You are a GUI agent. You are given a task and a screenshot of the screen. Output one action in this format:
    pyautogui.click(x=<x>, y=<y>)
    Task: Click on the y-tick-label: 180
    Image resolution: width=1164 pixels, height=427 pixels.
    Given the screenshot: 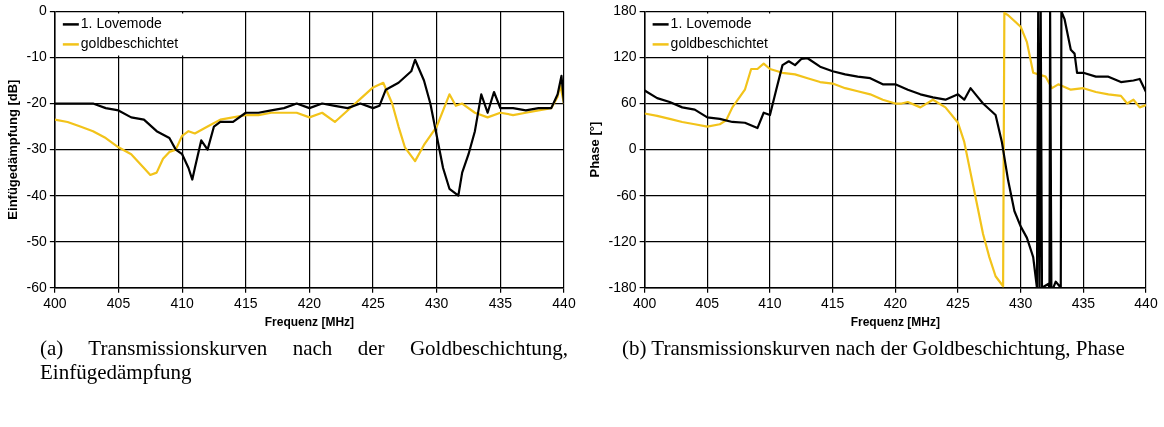 What is the action you would take?
    pyautogui.click(x=625, y=10)
    